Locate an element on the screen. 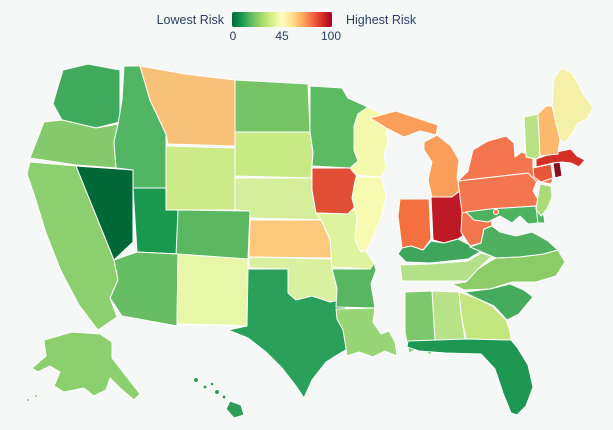 This screenshot has height=430, width=613. state-oregon is located at coordinates (74, 144).